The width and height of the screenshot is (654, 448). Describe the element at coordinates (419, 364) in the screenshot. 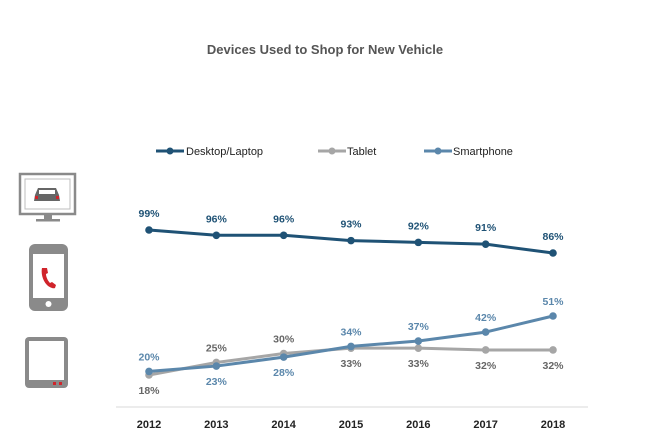

I see `data-label-tablet-2016: 33%` at that location.